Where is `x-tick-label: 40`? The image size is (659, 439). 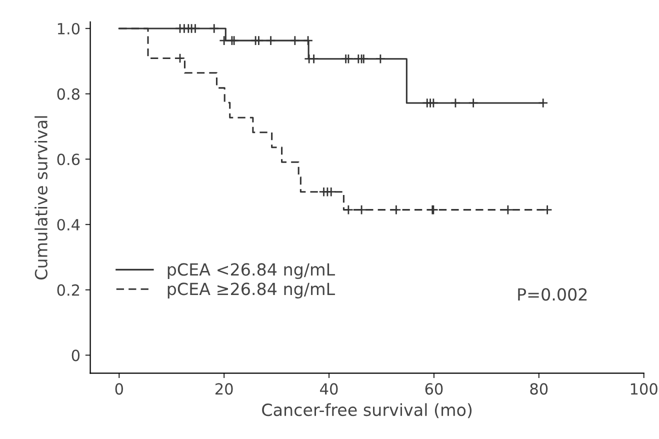 x-tick-label: 40 is located at coordinates (329, 389).